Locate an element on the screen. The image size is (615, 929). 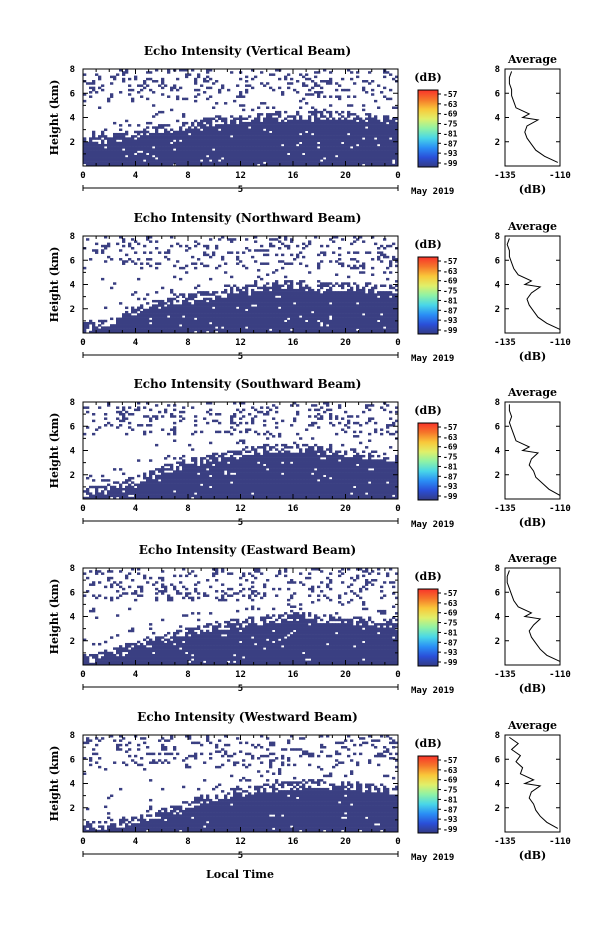
panel-title: Echo Intensity (Northward Beam) is located at coordinates (248, 218).